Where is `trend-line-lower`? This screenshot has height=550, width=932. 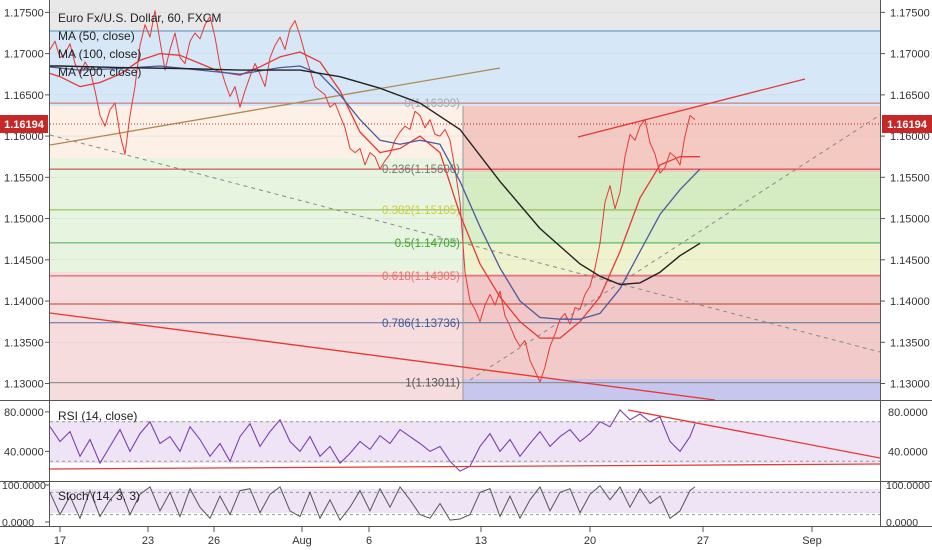 trend-line-lower is located at coordinates (383, 356).